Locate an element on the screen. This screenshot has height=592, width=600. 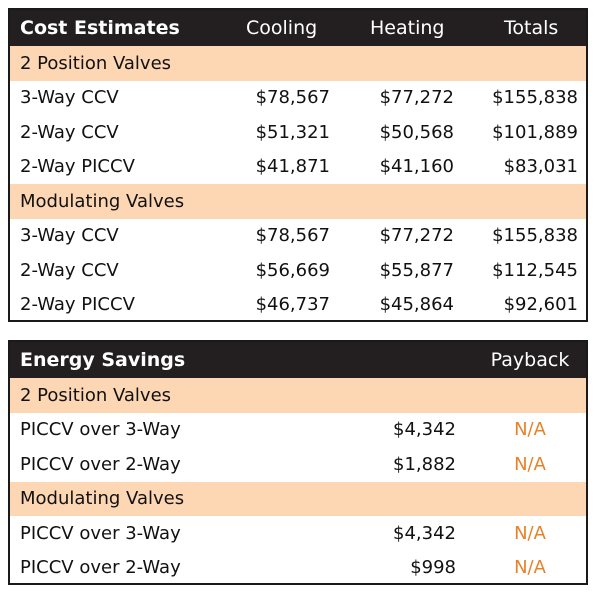
cost-estimates-header: Cost Estimates Cooling Heating Totals is located at coordinates (298, 28).